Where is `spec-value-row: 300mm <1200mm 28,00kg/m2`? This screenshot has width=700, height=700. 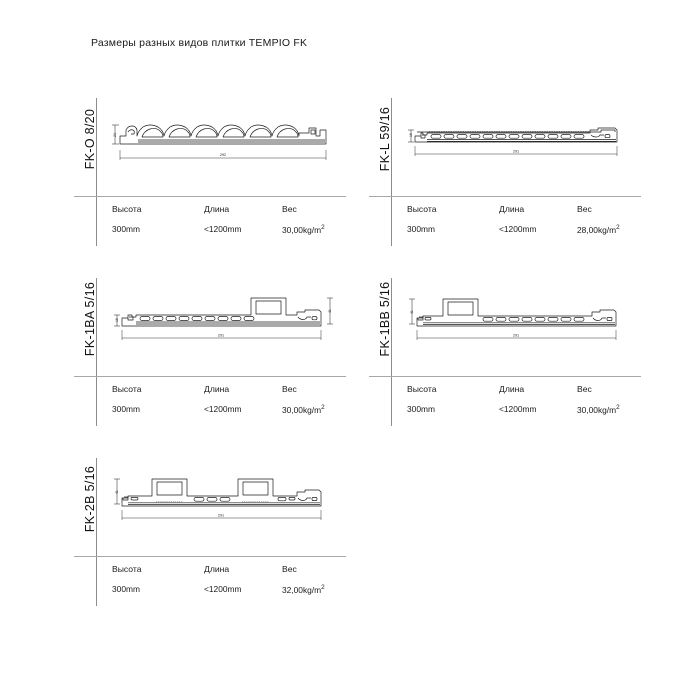 spec-value-row: 300mm <1200mm 28,00kg/m2 is located at coordinates (524, 229).